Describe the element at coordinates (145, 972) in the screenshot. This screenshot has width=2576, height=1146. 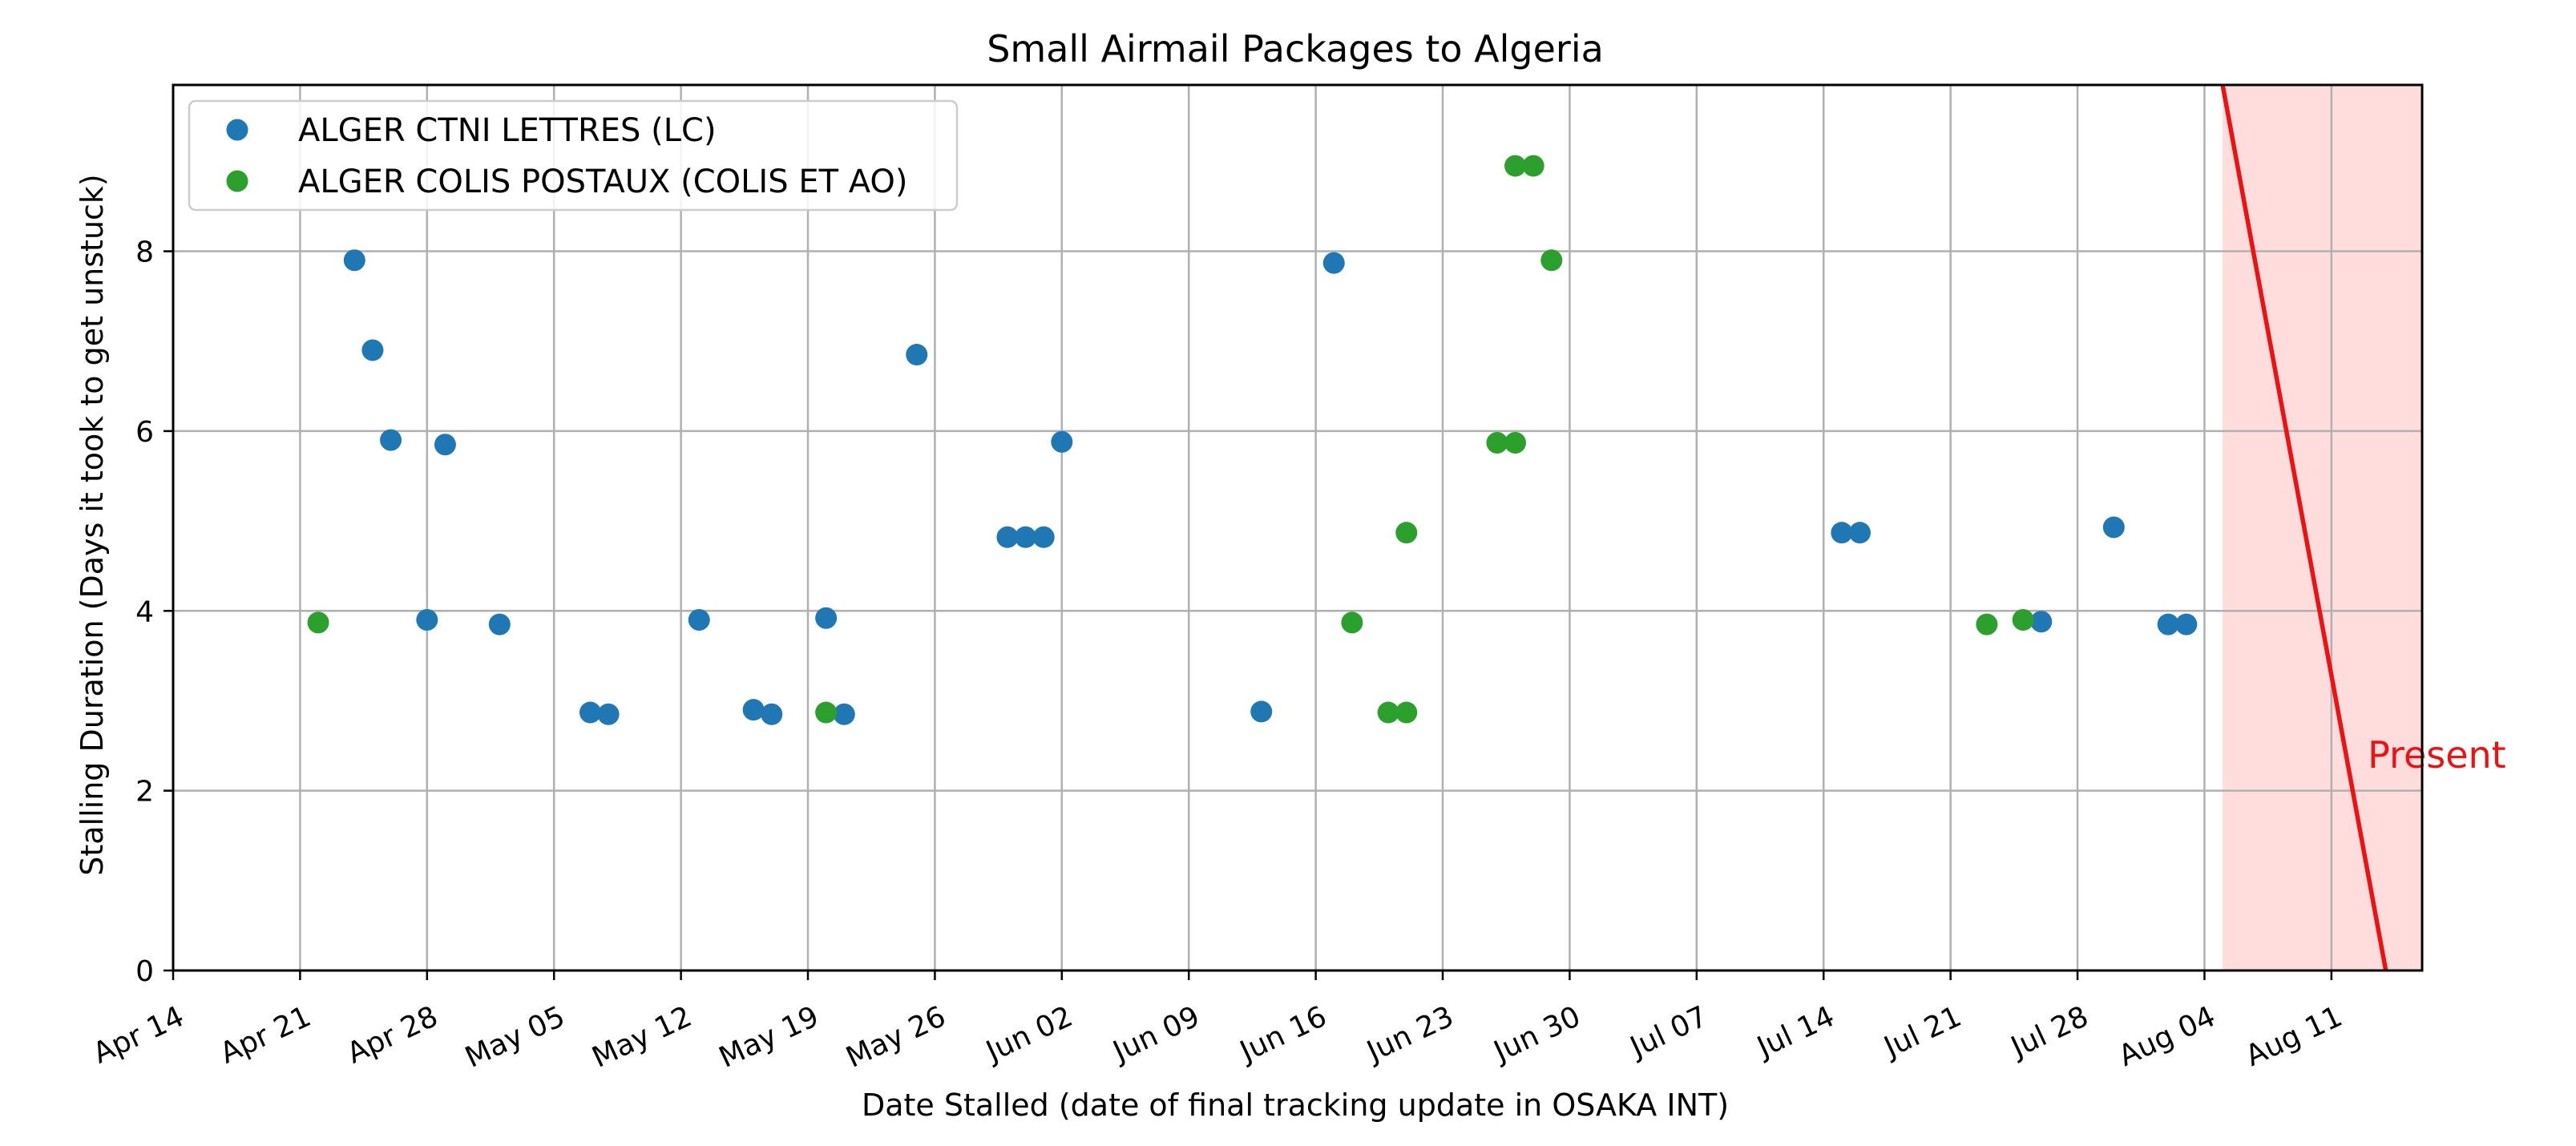
I see `y-tick-label: 0` at that location.